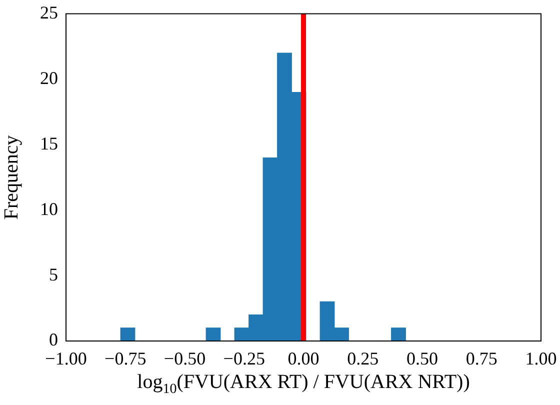 The height and width of the screenshot is (405, 560). What do you see at coordinates (49, 12) in the screenshot?
I see `y-tick-label: 25` at bounding box center [49, 12].